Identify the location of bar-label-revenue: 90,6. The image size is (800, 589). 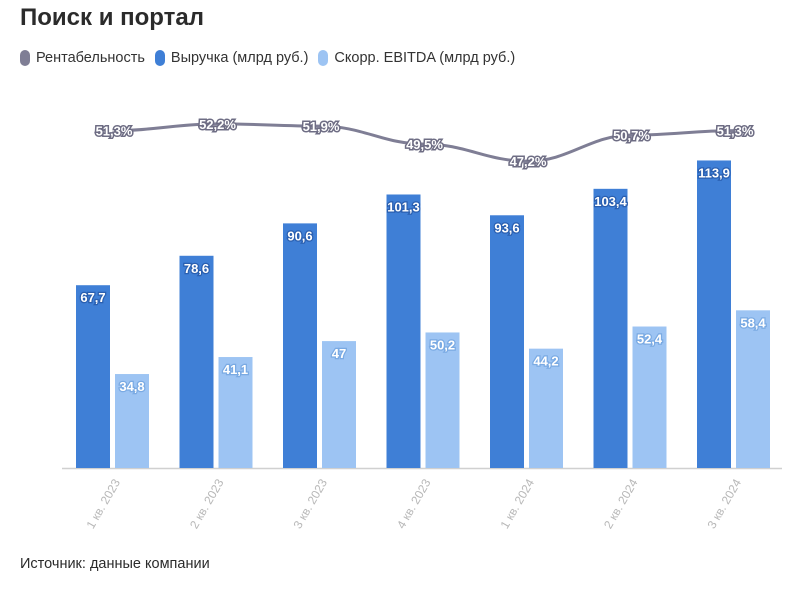
(299, 235).